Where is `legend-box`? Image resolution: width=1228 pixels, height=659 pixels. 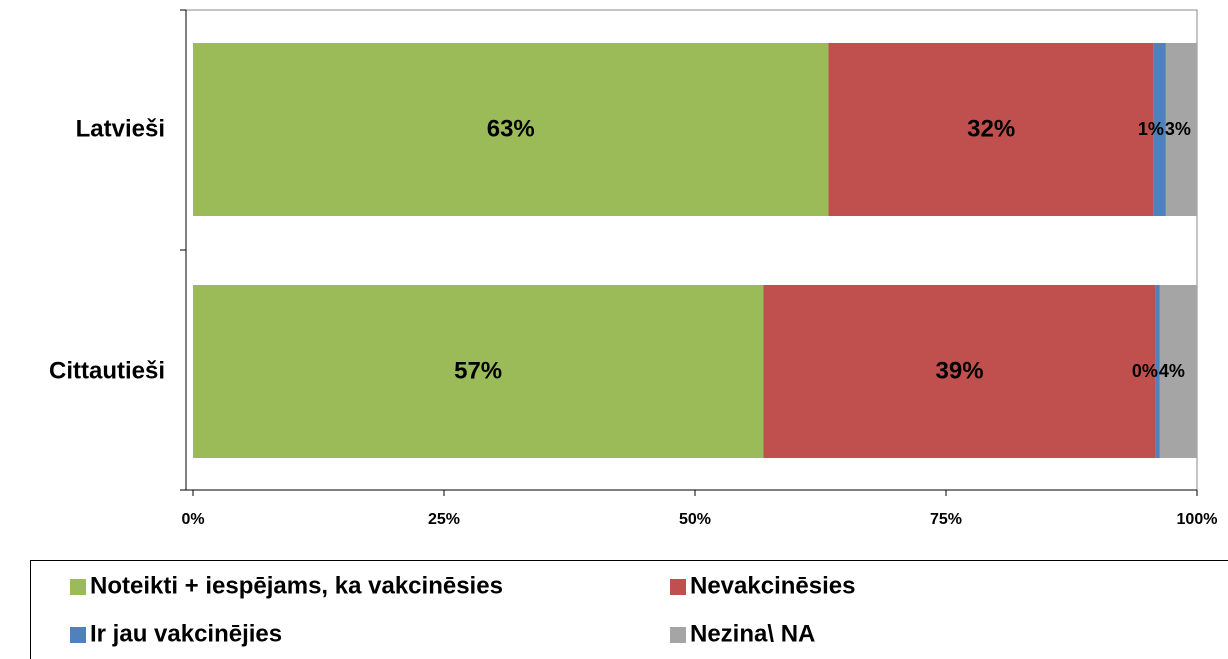
legend-box is located at coordinates (629, 609).